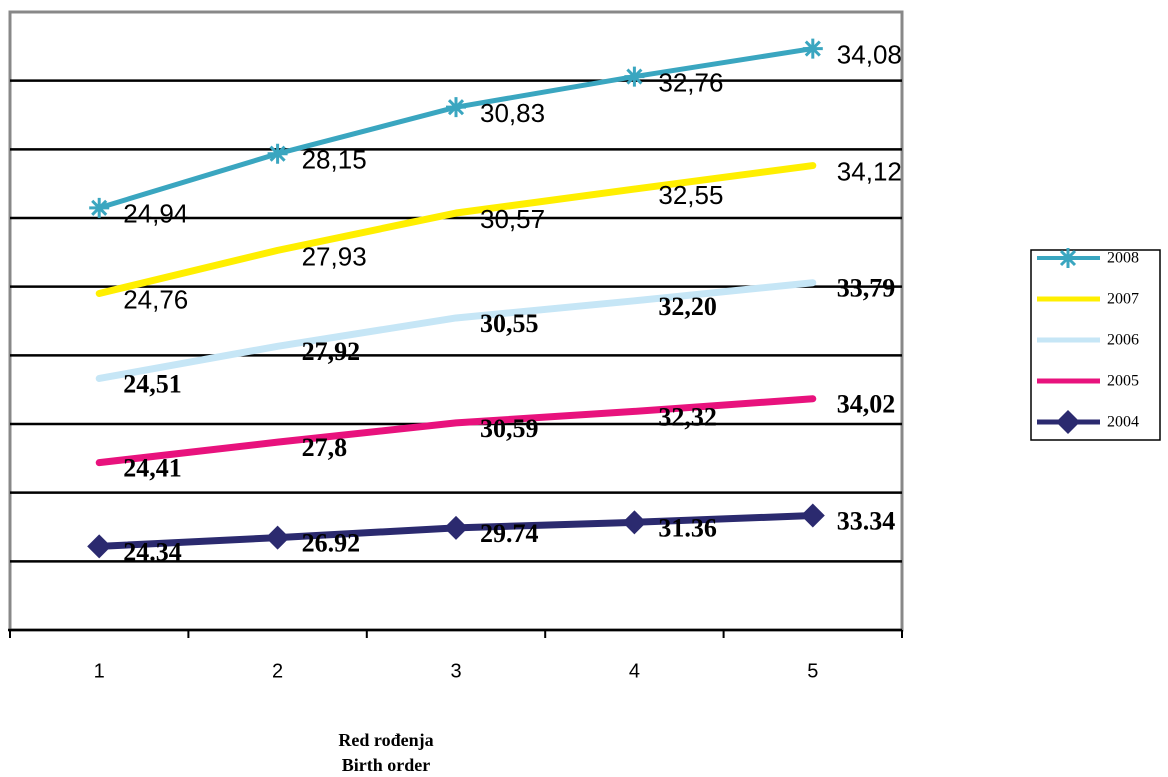  I want to click on data-label: 24,51, so click(152, 383).